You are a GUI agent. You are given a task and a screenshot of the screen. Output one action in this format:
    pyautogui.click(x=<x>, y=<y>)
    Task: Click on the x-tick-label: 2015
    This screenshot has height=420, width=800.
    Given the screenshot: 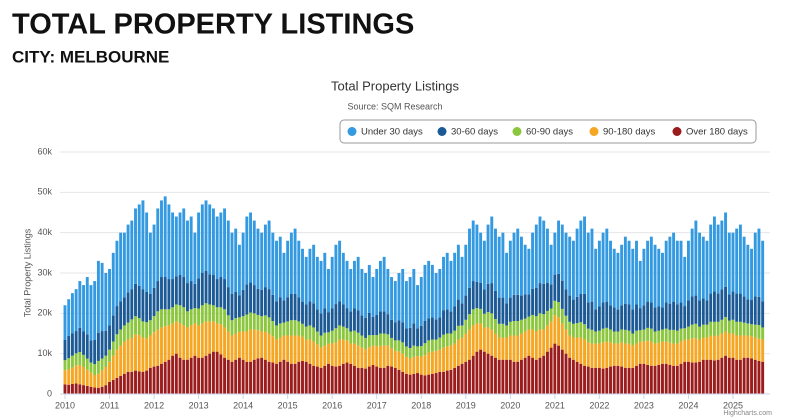 What is the action you would take?
    pyautogui.click(x=288, y=405)
    